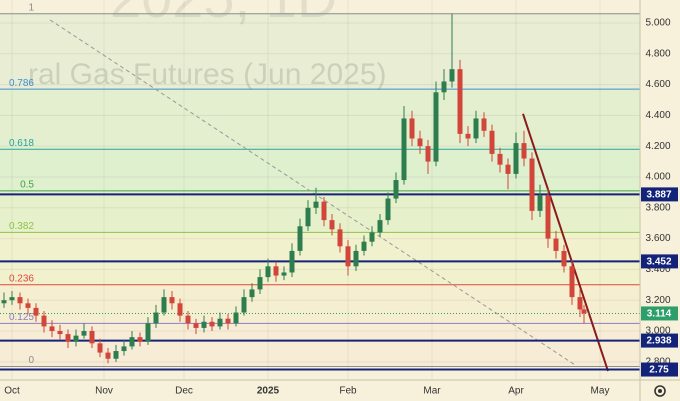 This screenshot has width=680, height=401. Describe the element at coordinates (600, 391) in the screenshot. I see `x-tick-label: May` at that location.